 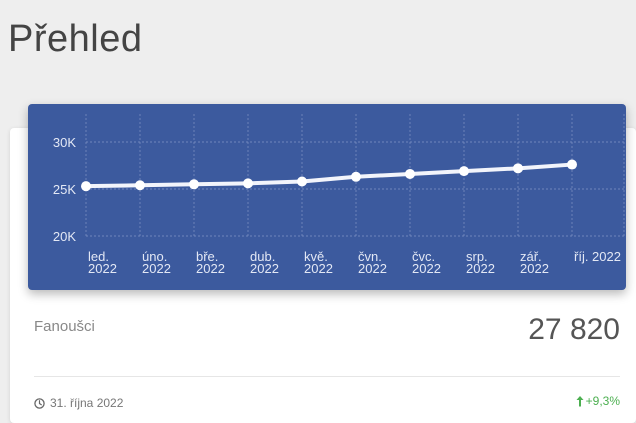 I want to click on y-tick-label: 20K, so click(x=64, y=236).